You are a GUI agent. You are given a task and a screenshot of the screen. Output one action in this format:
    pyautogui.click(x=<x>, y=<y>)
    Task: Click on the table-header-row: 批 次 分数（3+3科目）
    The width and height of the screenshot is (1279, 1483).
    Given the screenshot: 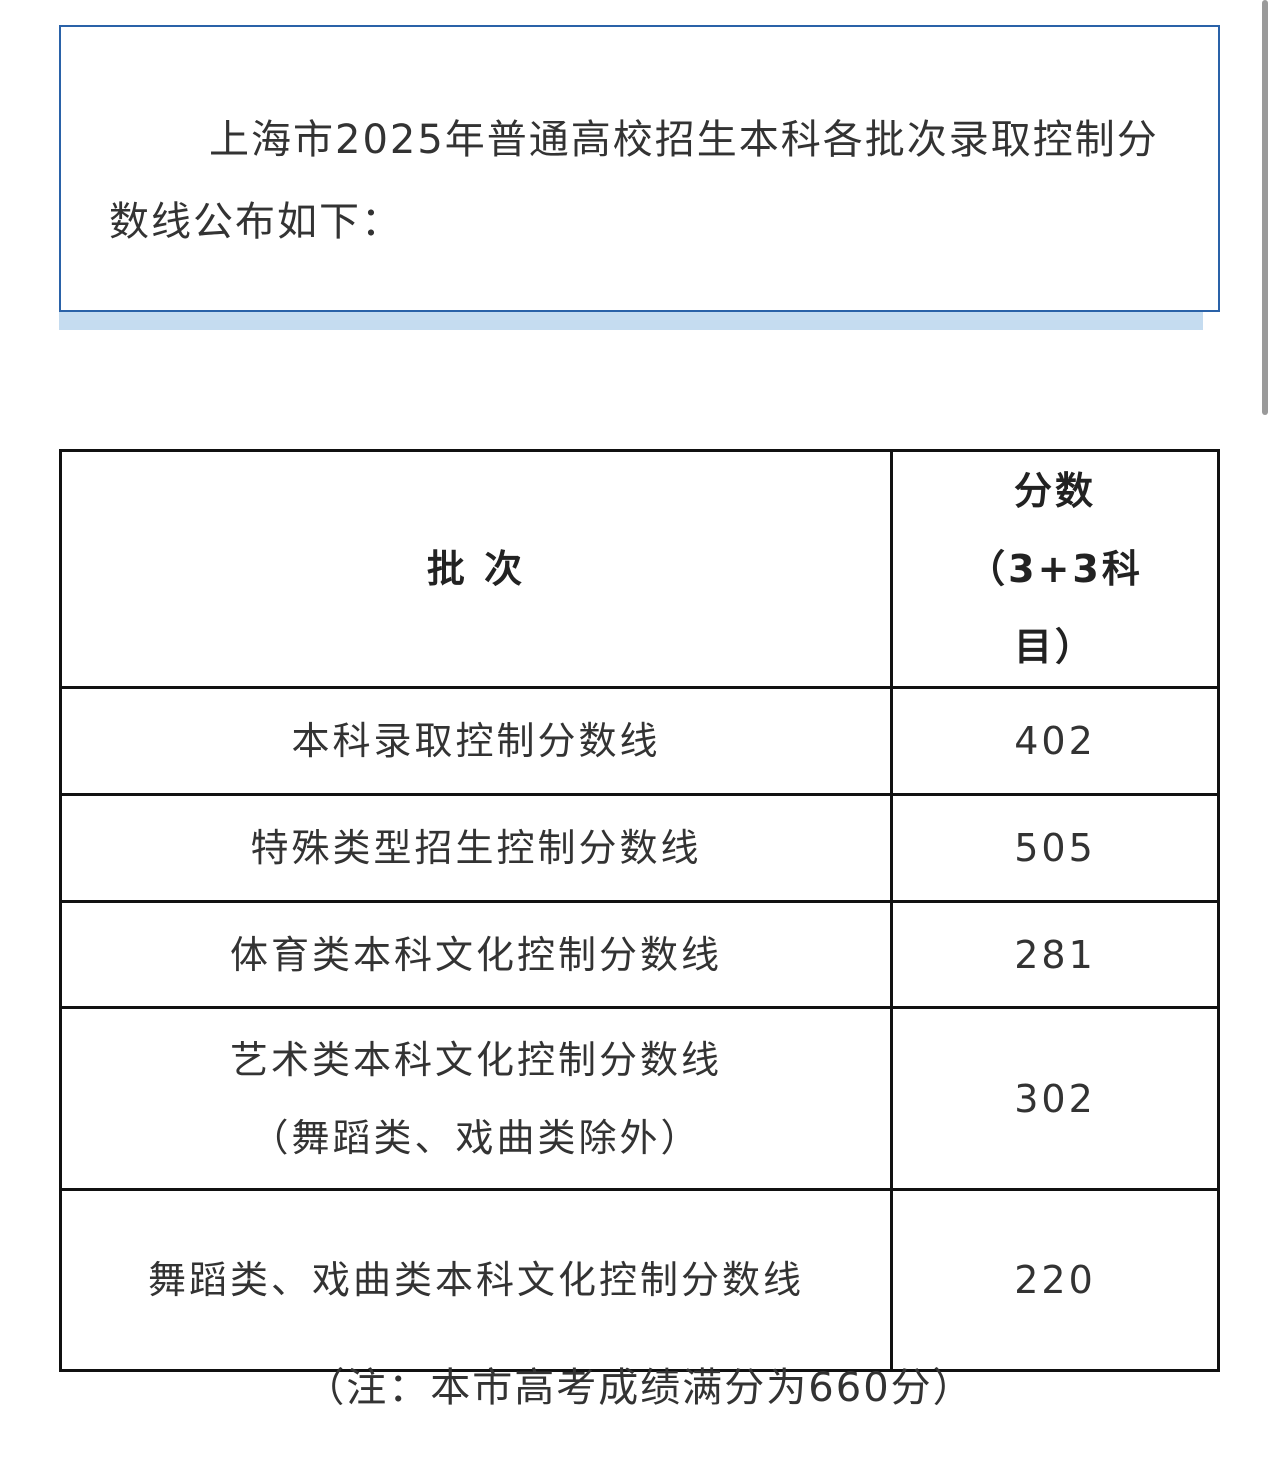 What is the action you would take?
    pyautogui.click(x=639, y=569)
    